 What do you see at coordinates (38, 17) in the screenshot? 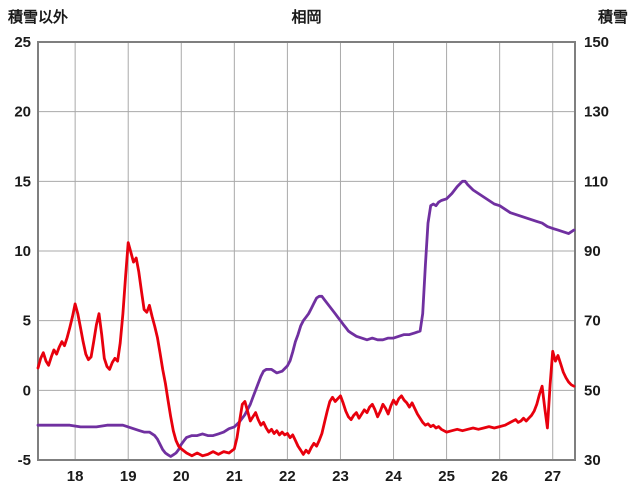
I see `left-axis-title: 積雪以外` at bounding box center [38, 17].